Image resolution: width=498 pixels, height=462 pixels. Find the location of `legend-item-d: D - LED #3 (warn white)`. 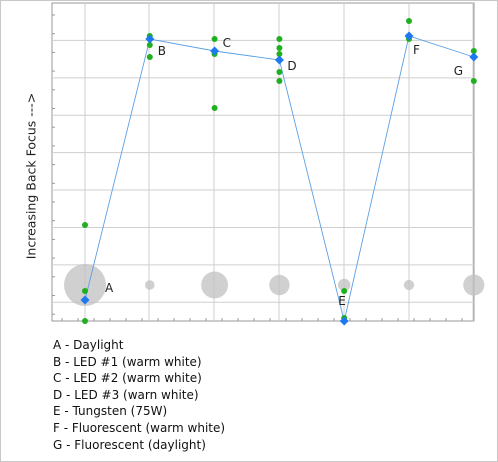

legend-item-d: D - LED #3 (warn white) is located at coordinates (126, 394).